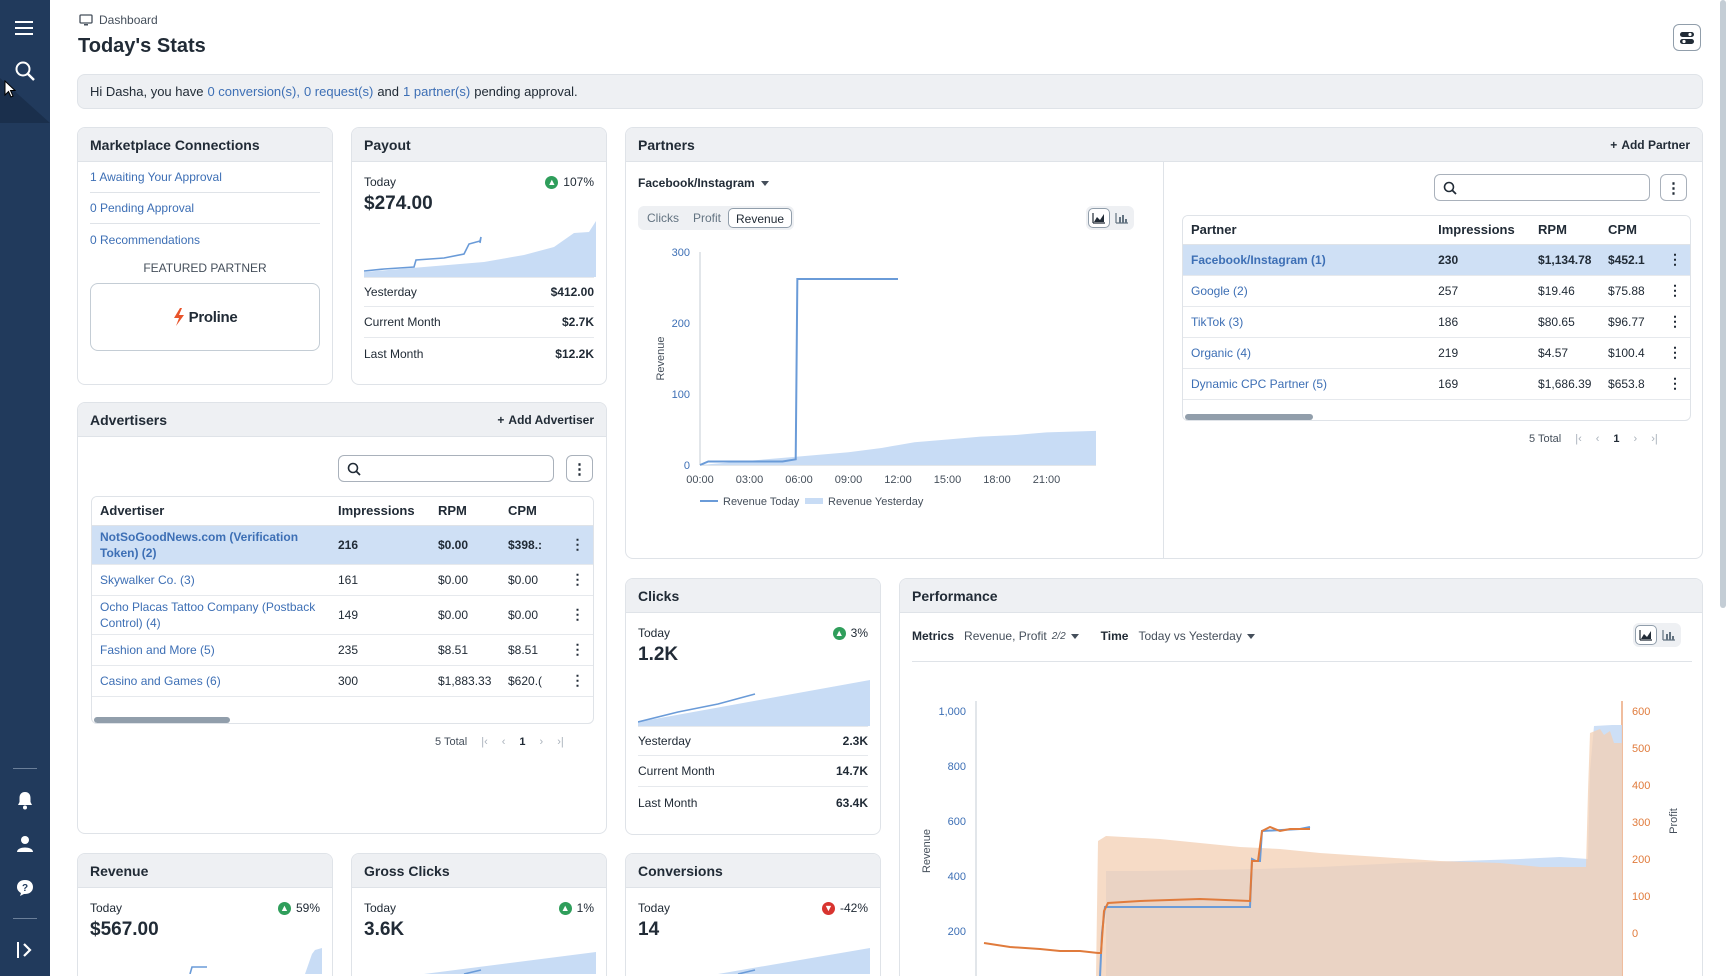 This screenshot has width=1728, height=976. What do you see at coordinates (579, 468) in the screenshot?
I see `advertiser-more-button: ⋮` at bounding box center [579, 468].